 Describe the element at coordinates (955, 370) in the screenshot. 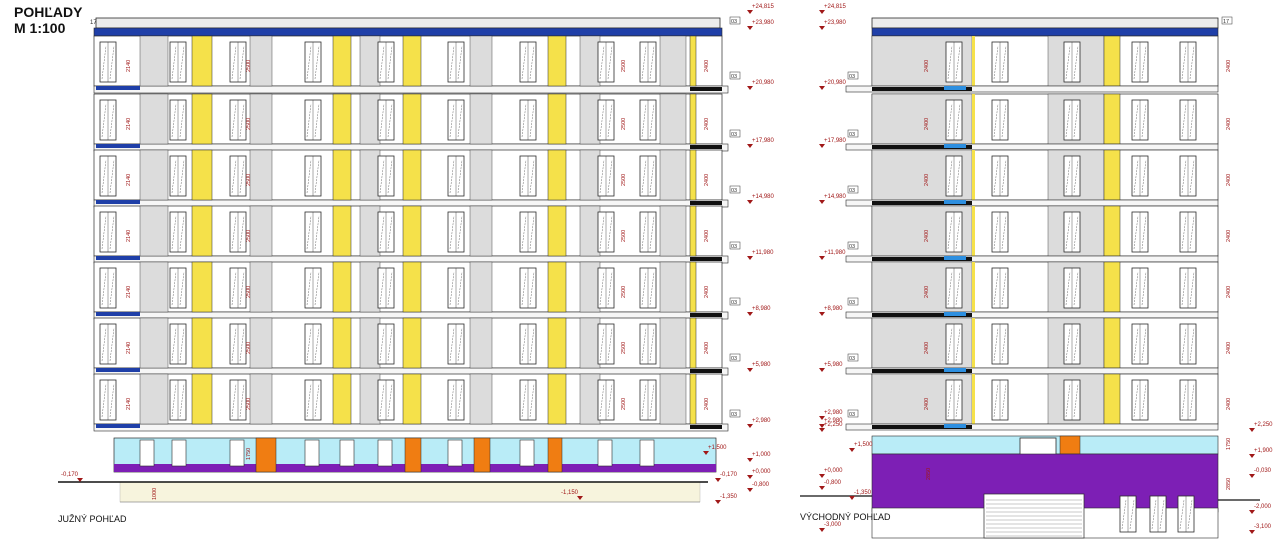

I see `east-slab-blue` at that location.